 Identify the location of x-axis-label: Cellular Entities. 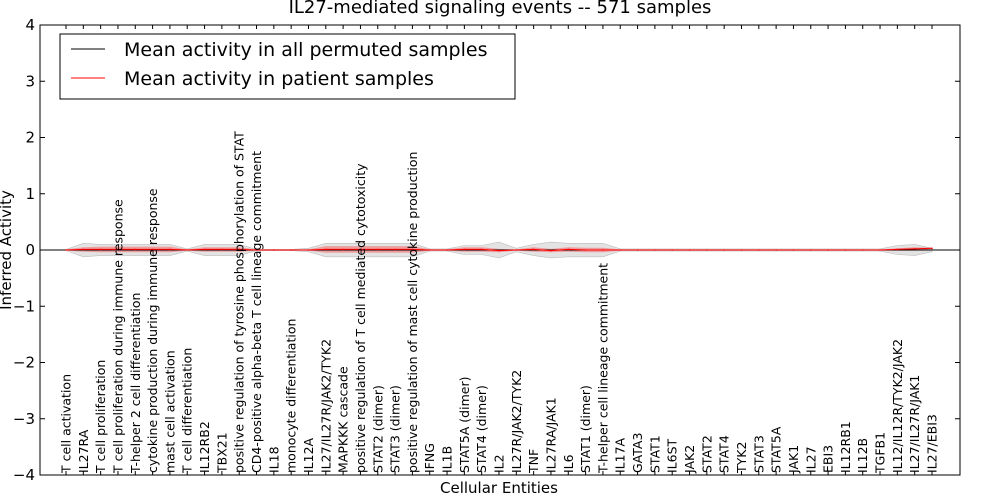
(499, 488).